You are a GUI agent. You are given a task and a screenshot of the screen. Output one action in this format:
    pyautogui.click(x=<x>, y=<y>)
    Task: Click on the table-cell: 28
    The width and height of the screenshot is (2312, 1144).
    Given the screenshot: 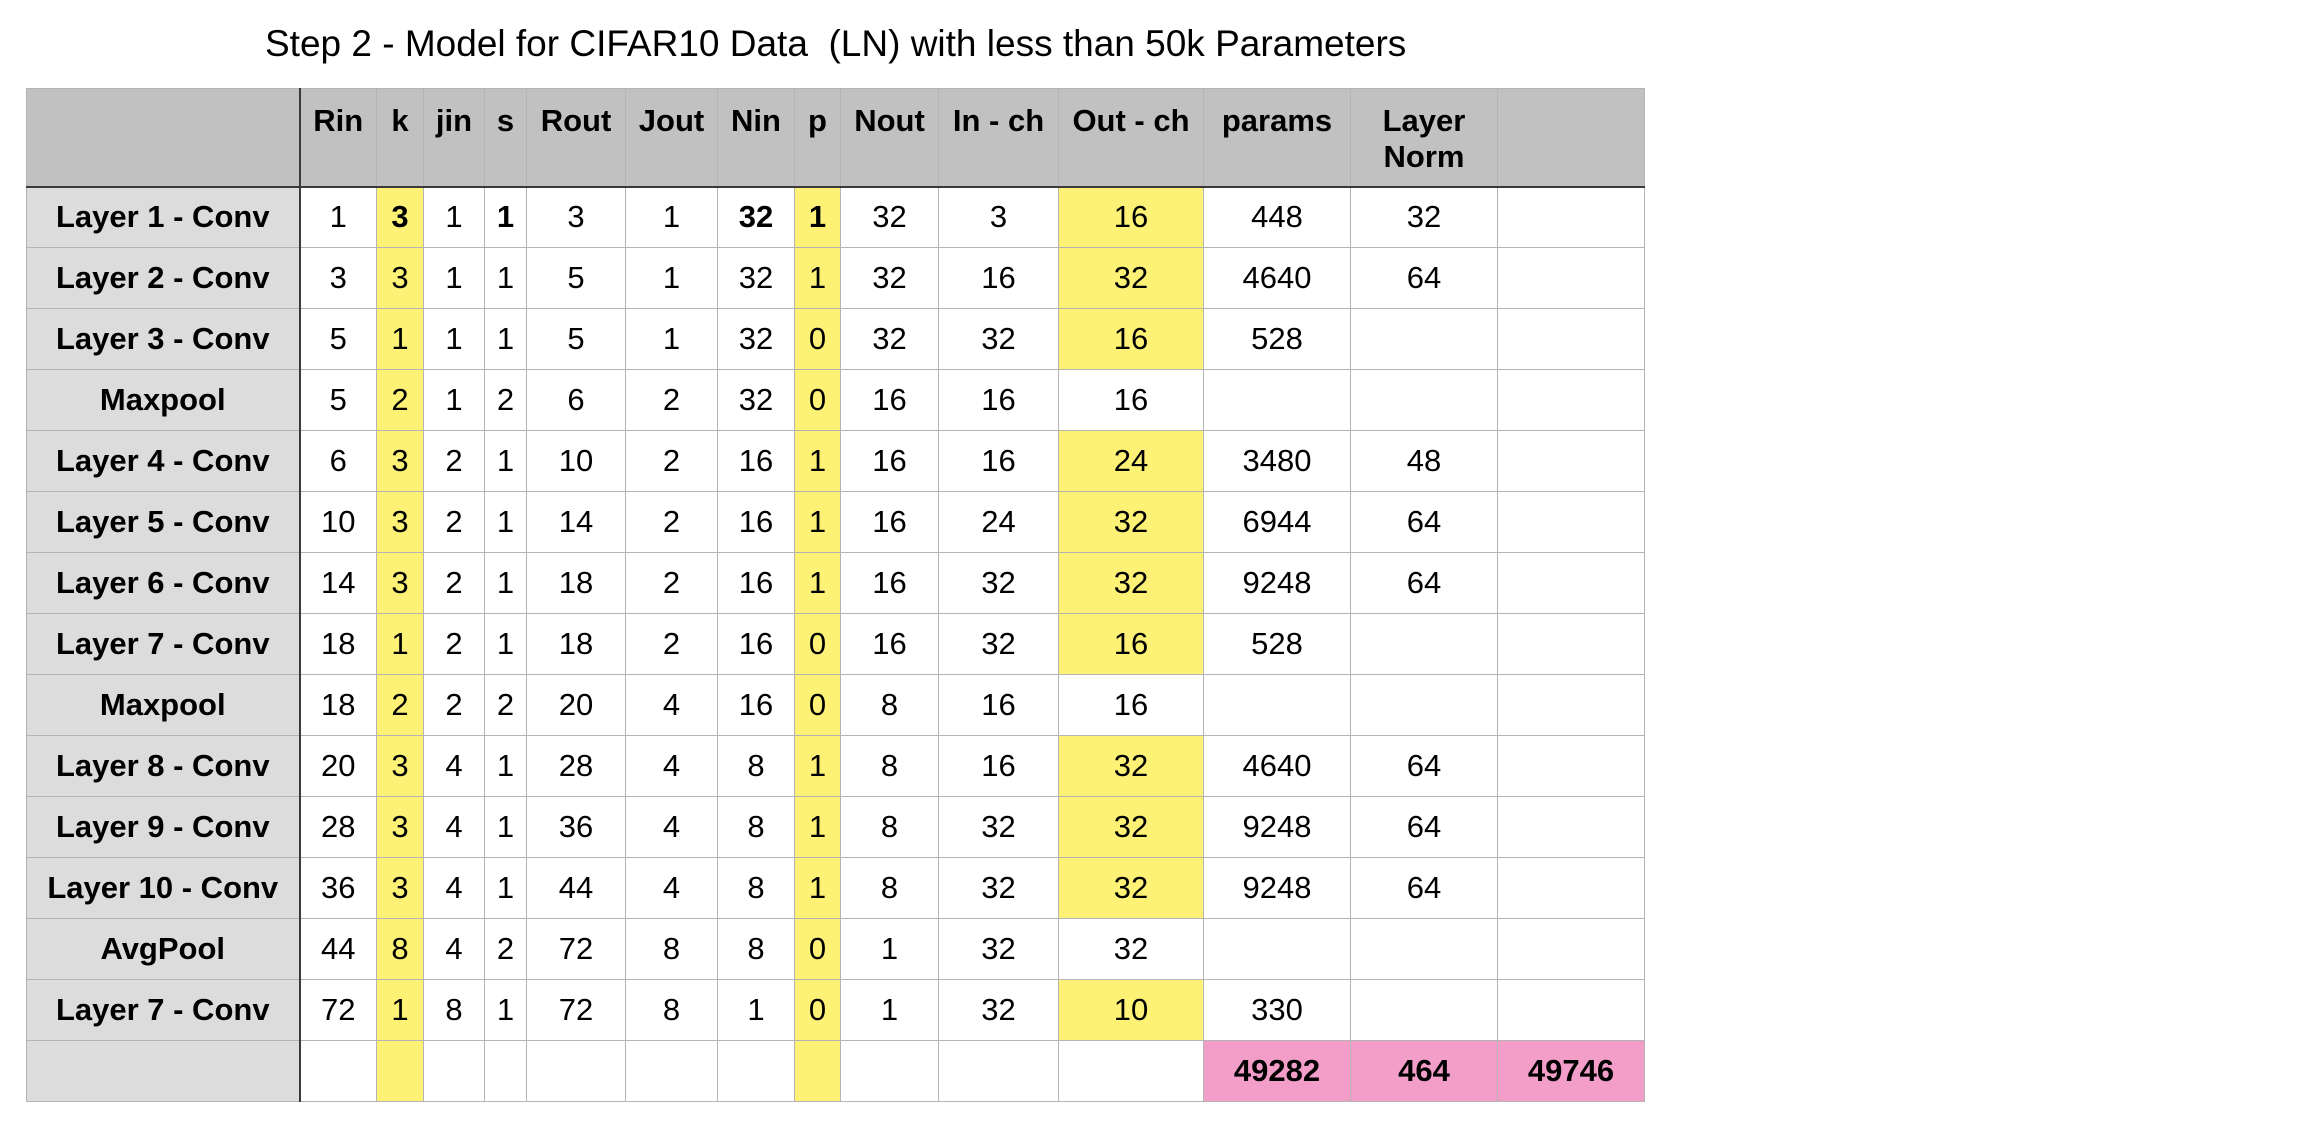 What is the action you would take?
    pyautogui.click(x=576, y=766)
    